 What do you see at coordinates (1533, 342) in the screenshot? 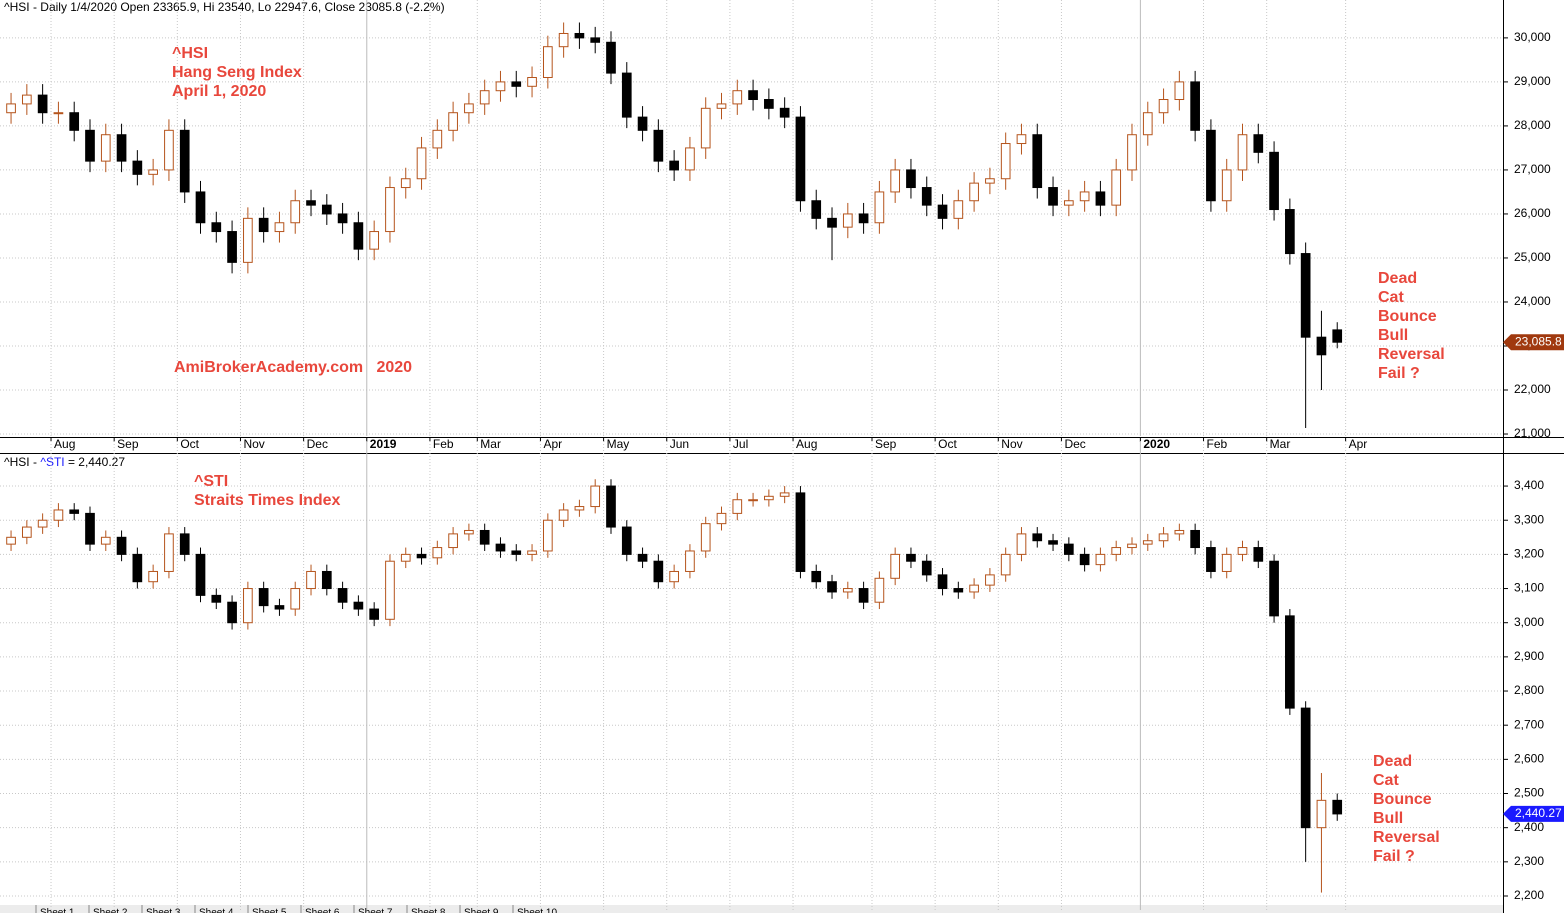
I see `last-value-box` at bounding box center [1533, 342].